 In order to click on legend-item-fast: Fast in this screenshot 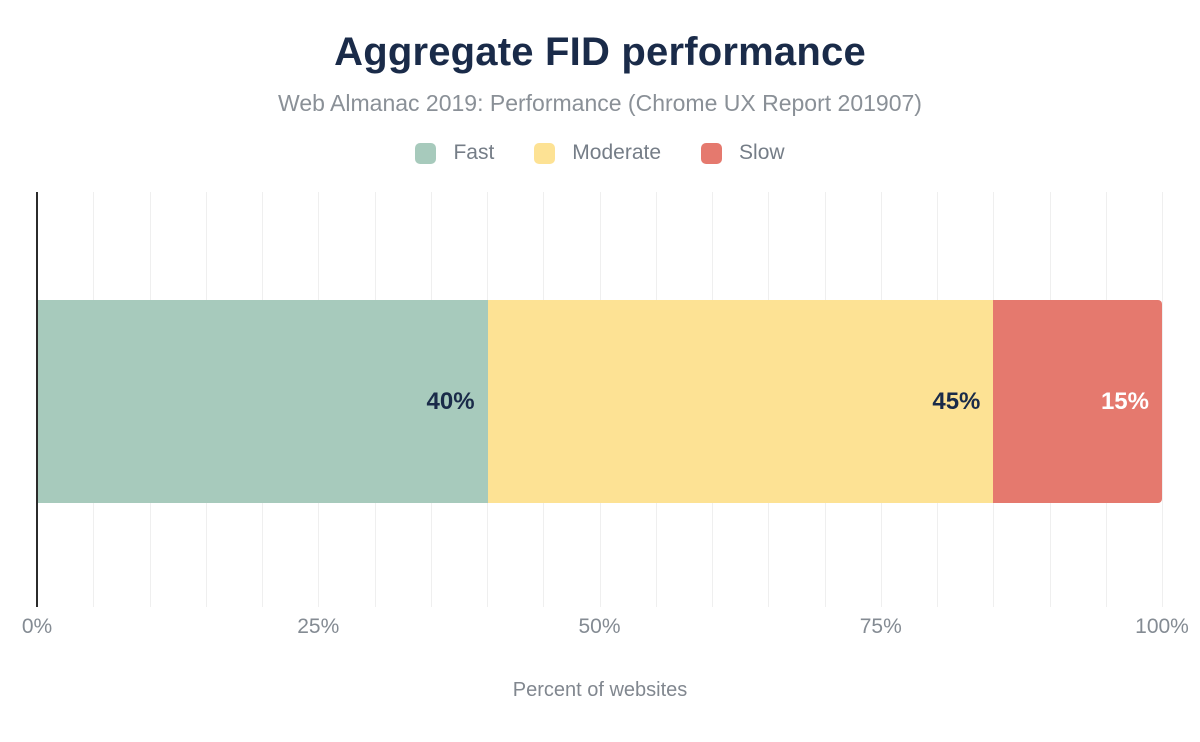, I will do `click(454, 153)`.